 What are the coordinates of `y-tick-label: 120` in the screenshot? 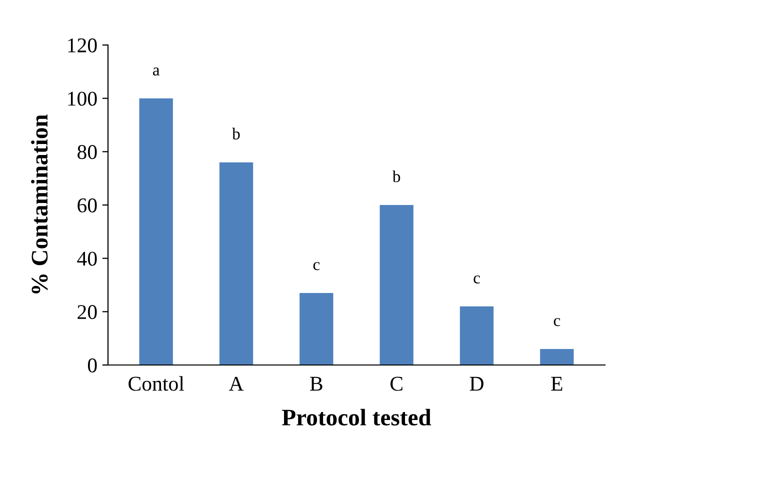 It's located at (82, 45).